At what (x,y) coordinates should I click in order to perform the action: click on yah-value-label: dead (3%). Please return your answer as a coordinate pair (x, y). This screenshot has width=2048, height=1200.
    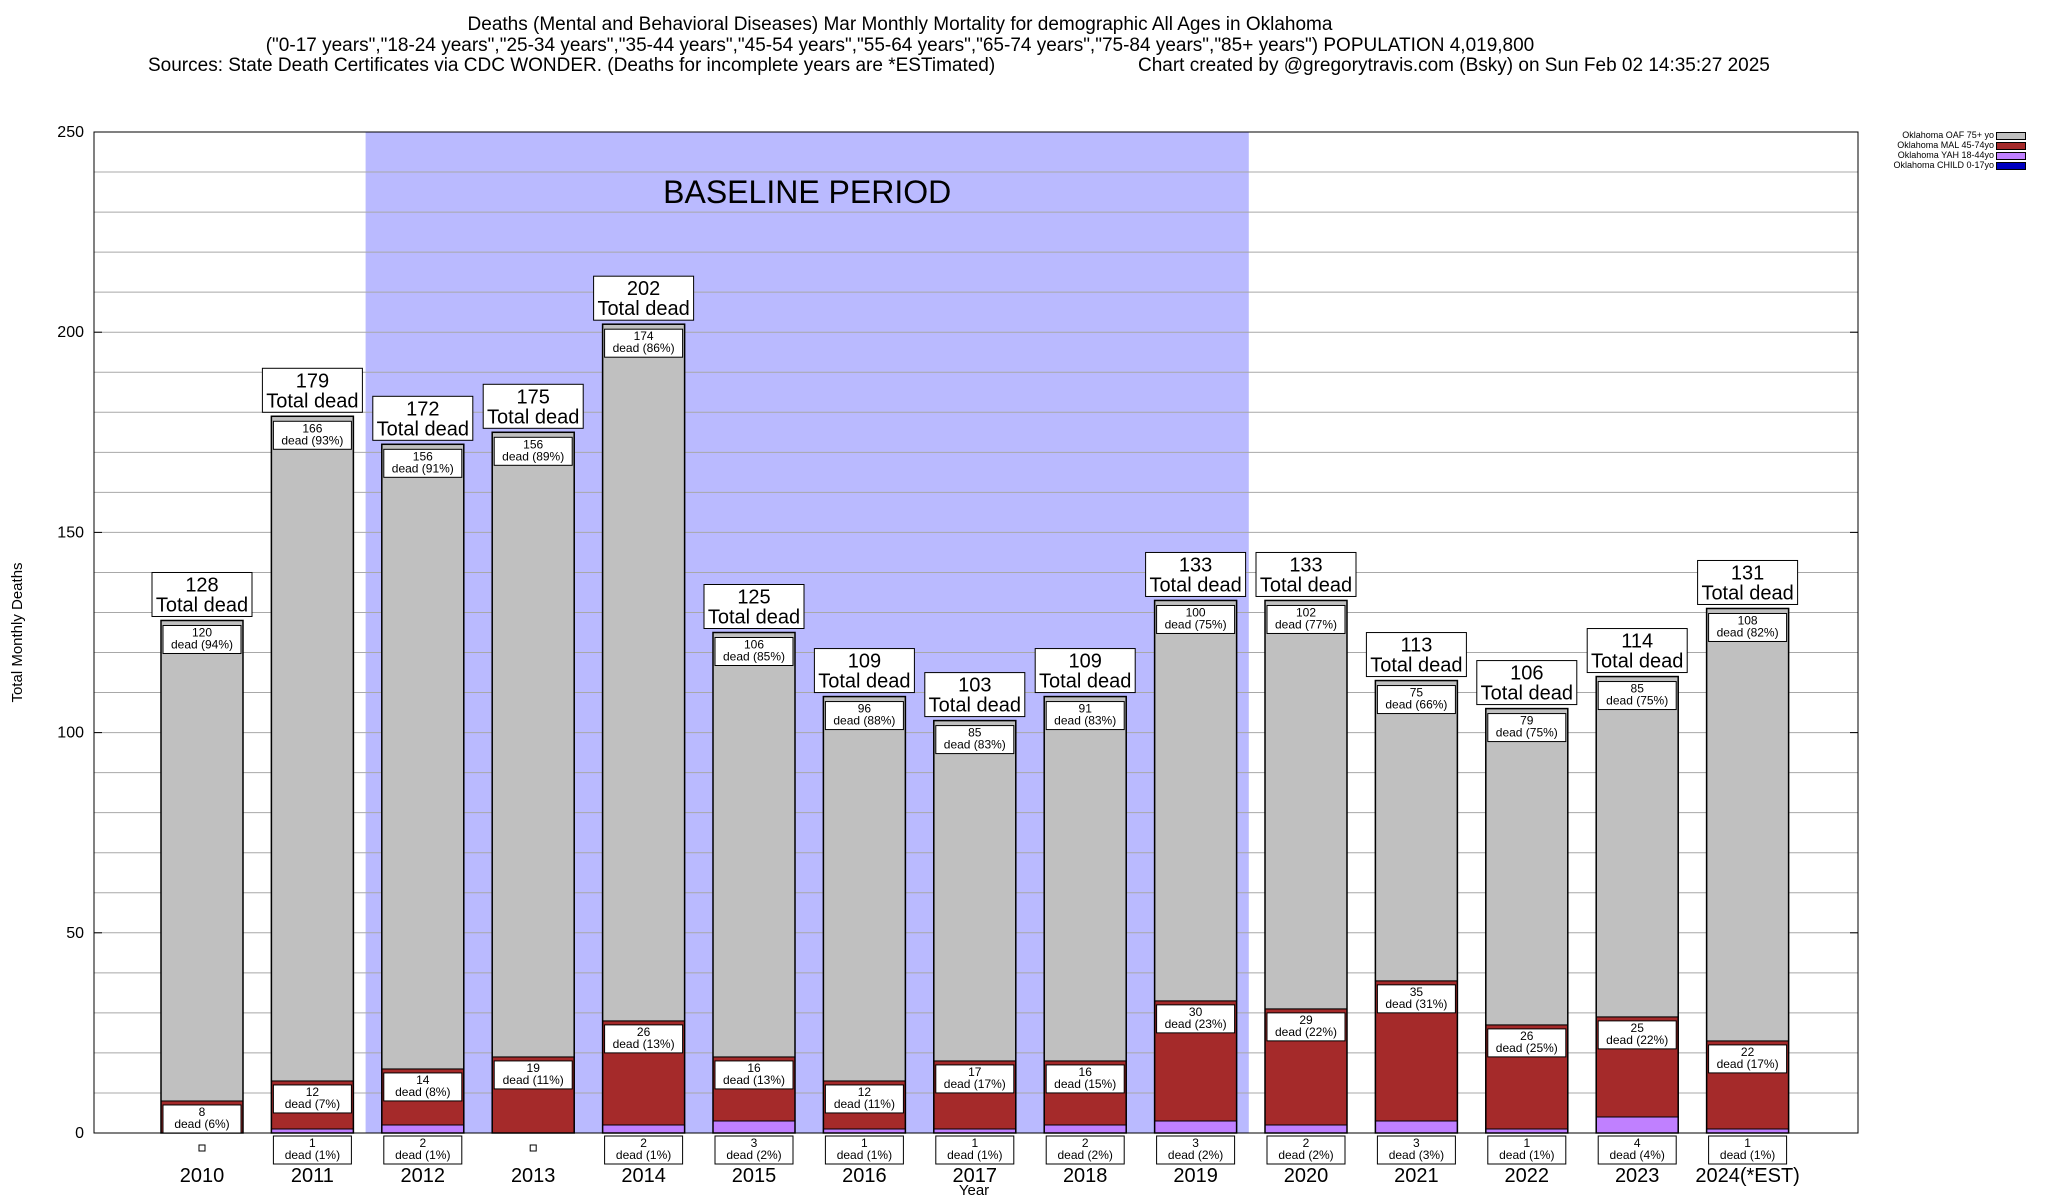
    Looking at the image, I should click on (1416, 1155).